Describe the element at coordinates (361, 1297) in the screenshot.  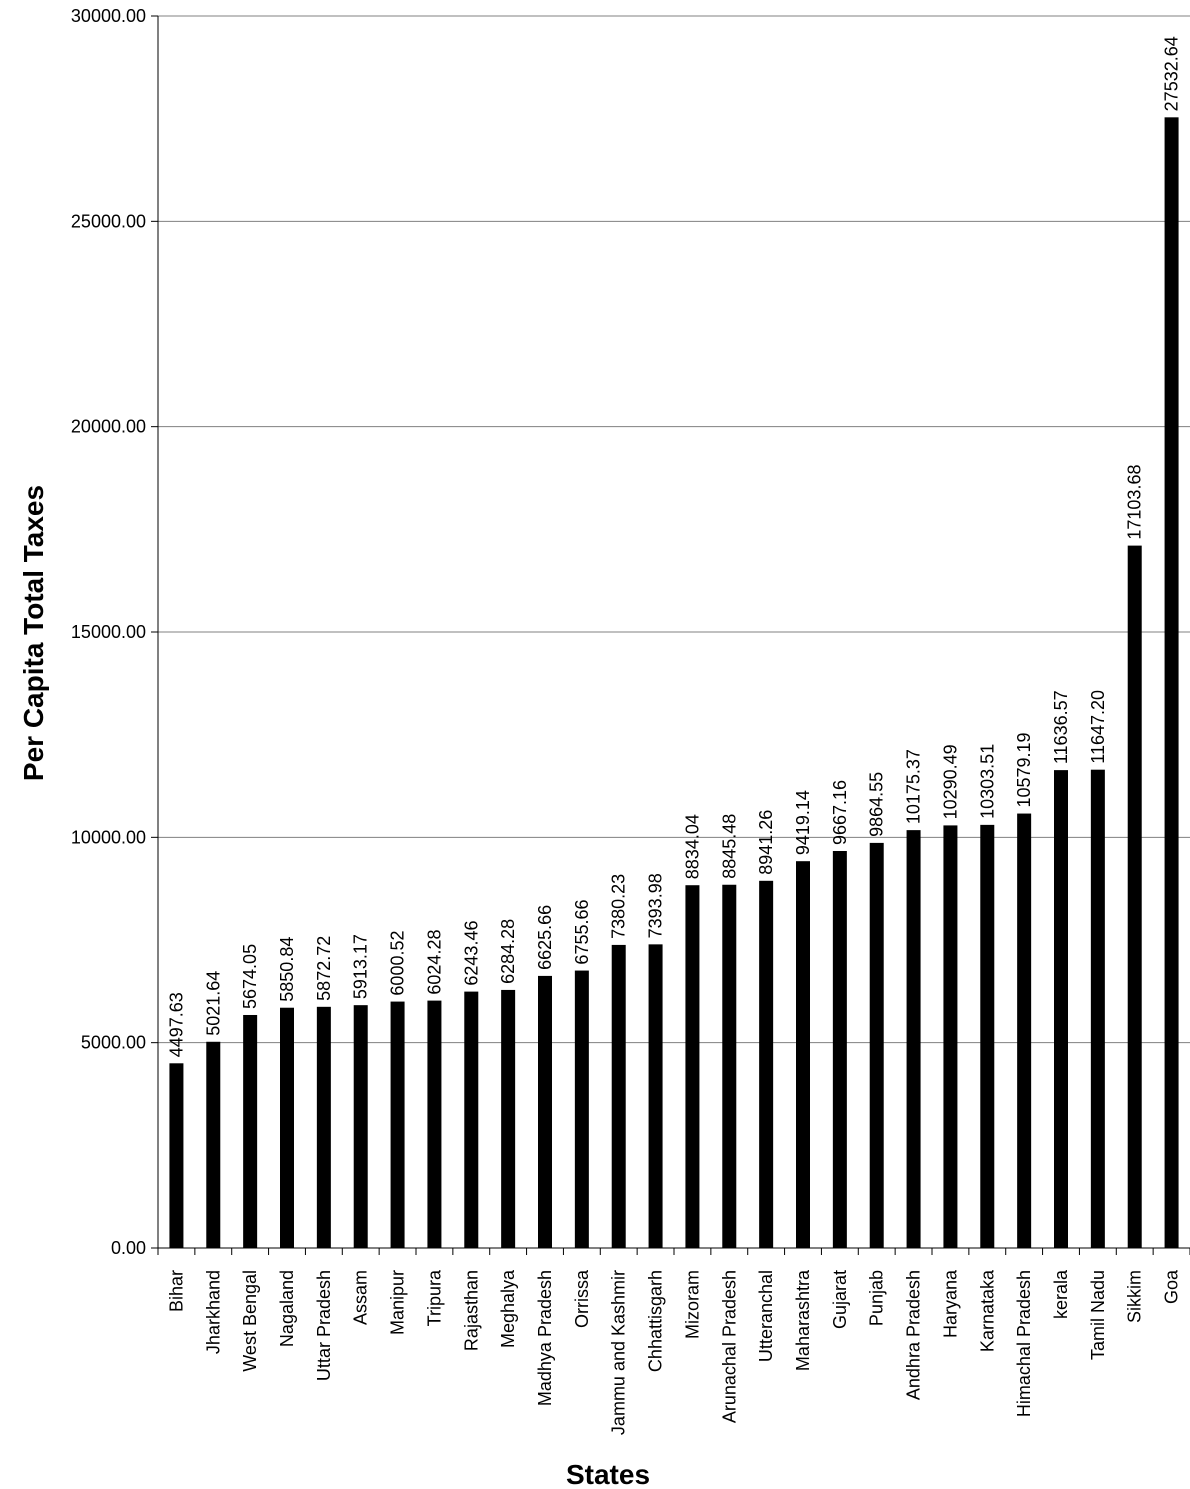
I see `x-tick-label: Assam` at that location.